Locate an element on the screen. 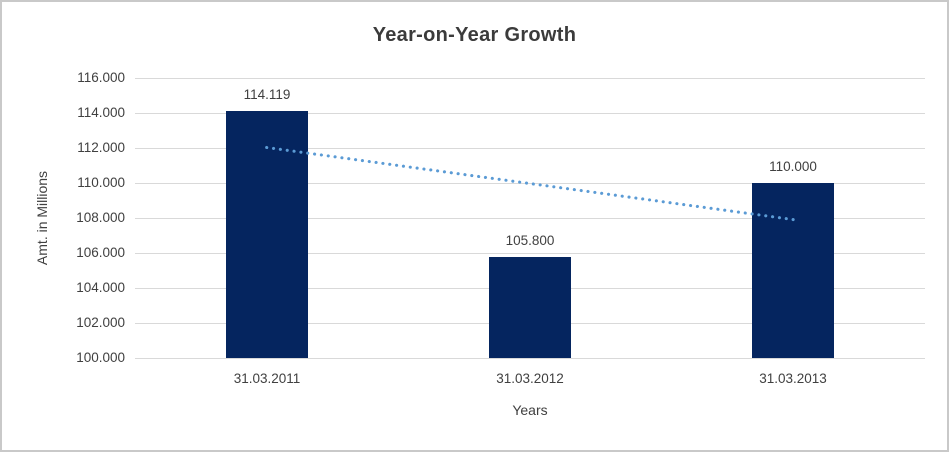 The height and width of the screenshot is (452, 949). y-tick-label: 116.000 is located at coordinates (101, 77).